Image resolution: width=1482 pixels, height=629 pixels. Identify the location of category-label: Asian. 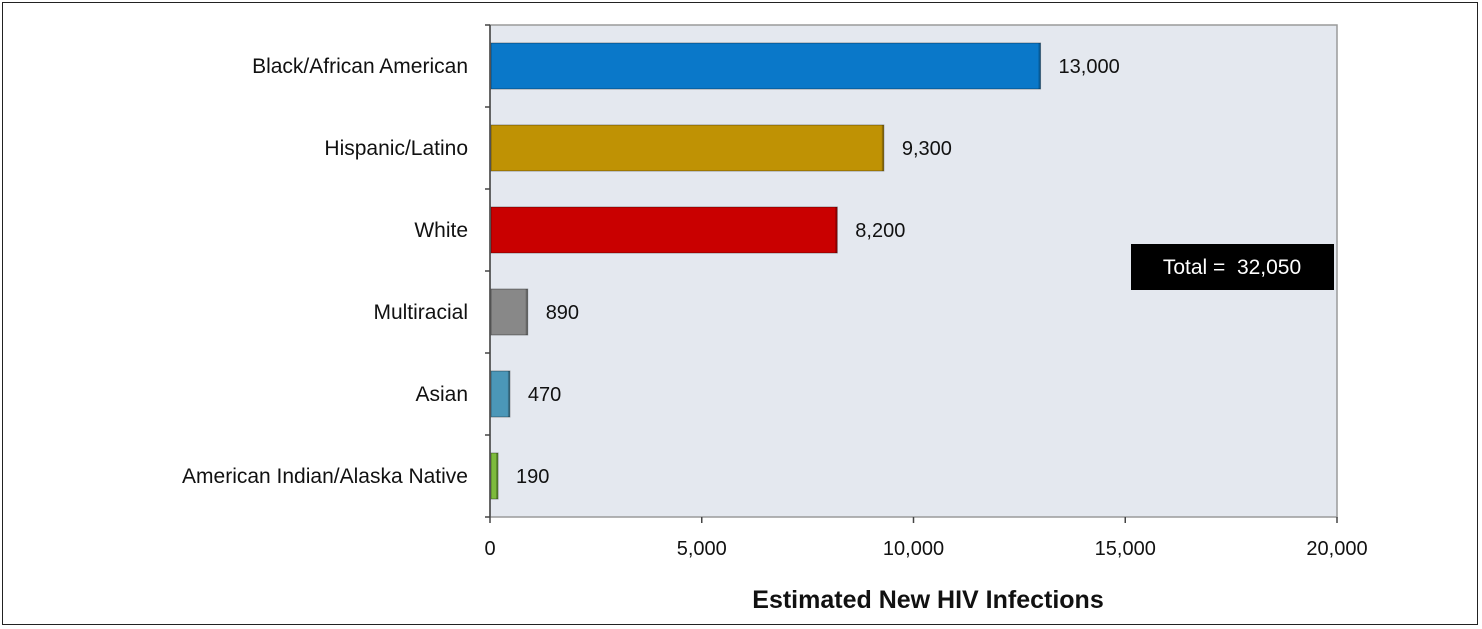
(441, 394).